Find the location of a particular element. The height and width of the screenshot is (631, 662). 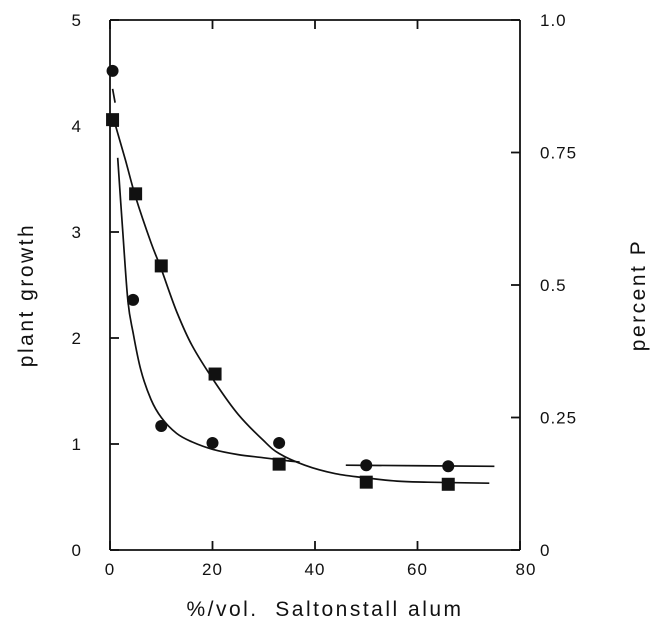

y-right-tick-label: 0.5 is located at coordinates (553, 285).